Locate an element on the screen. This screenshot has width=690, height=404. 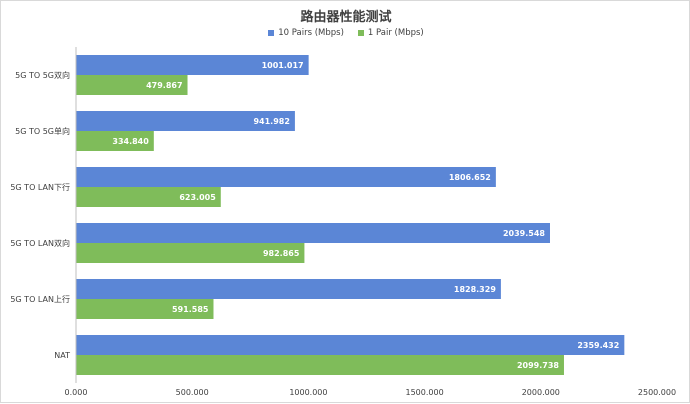
legend-item-series-1: 10 Pairs (Mbps) is located at coordinates (306, 33).